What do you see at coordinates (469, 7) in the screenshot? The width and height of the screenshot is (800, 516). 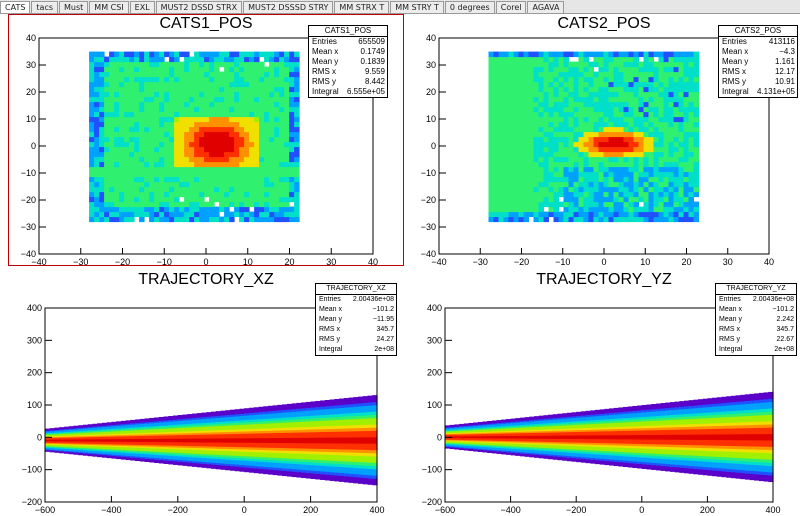 I see `tab-0-degrees: 0 degrees` at bounding box center [469, 7].